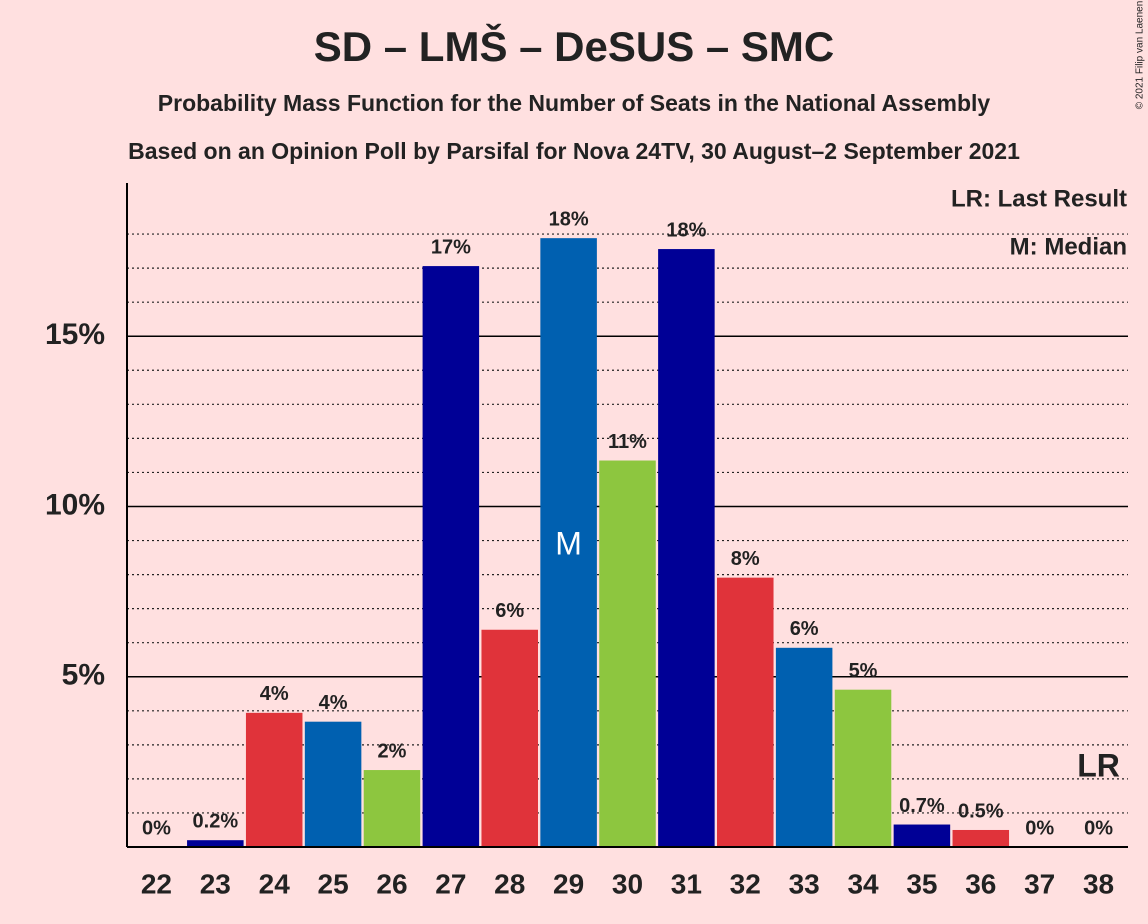 This screenshot has height=924, width=1148. I want to click on x-tick-label: 31, so click(686, 883).